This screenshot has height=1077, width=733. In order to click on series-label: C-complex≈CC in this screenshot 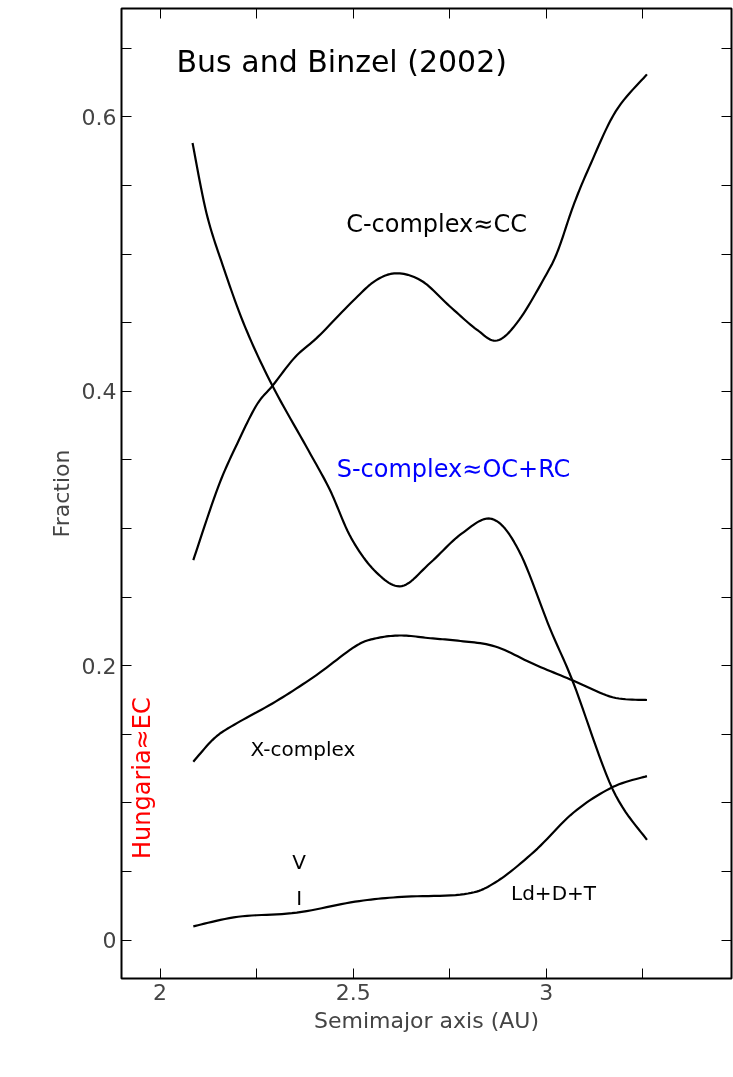, I will do `click(436, 223)`.